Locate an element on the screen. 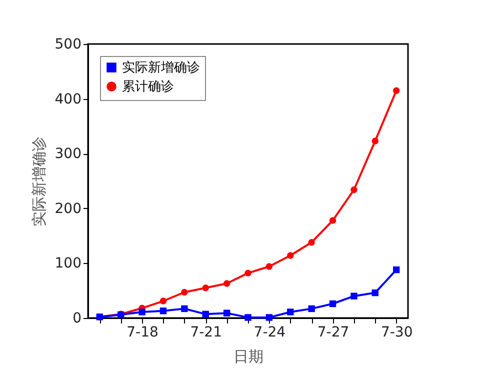 Image resolution: width=500 pixels, height=382 pixels. x-tick-label: 7-27 is located at coordinates (333, 332).